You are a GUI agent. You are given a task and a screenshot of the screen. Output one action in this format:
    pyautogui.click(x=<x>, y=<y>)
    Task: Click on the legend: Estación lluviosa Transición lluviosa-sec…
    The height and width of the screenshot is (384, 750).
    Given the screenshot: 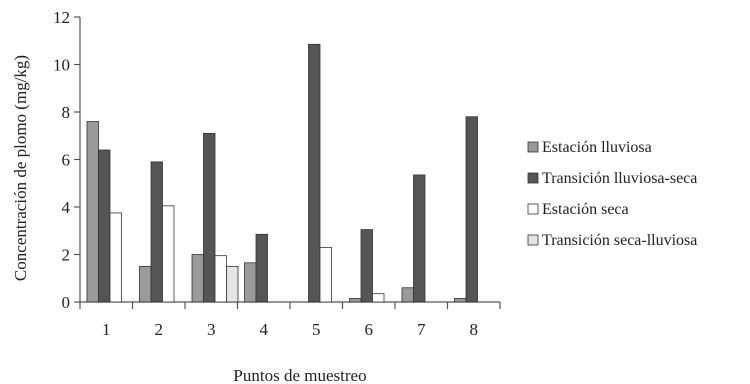 What is the action you would take?
    pyautogui.click(x=612, y=194)
    